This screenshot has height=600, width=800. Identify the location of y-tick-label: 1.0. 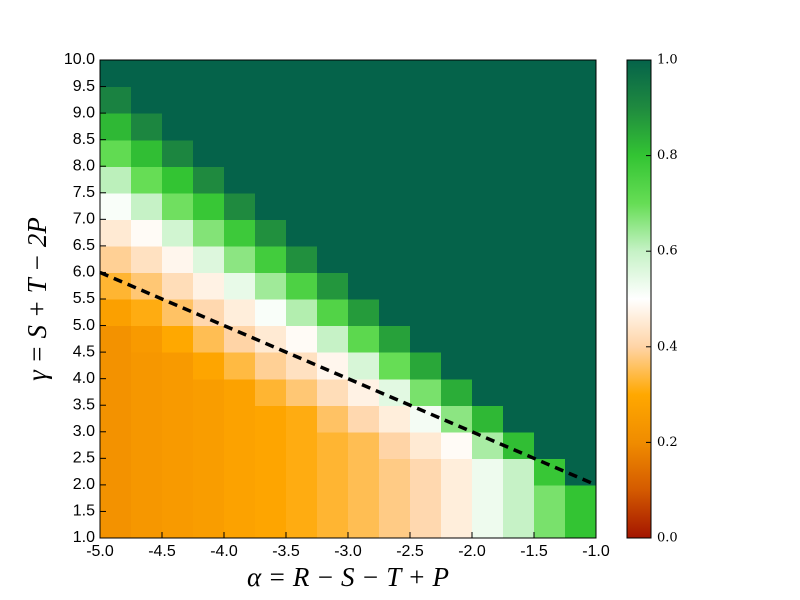
(84, 537).